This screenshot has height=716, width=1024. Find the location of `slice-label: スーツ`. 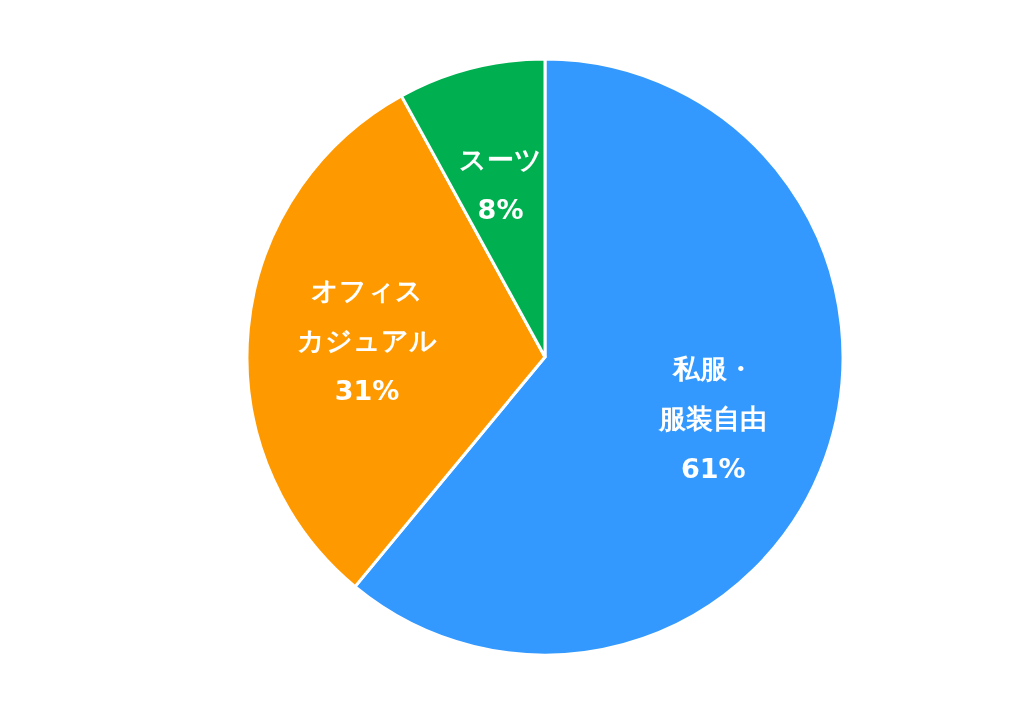

slice-label: スーツ is located at coordinates (501, 159).